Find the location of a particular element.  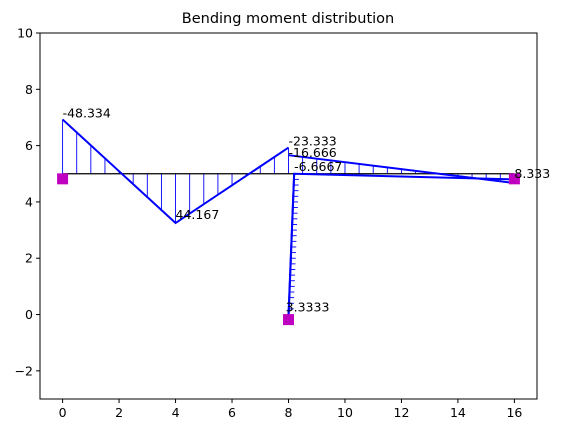

moment-value-label: -23.333 is located at coordinates (313, 141).